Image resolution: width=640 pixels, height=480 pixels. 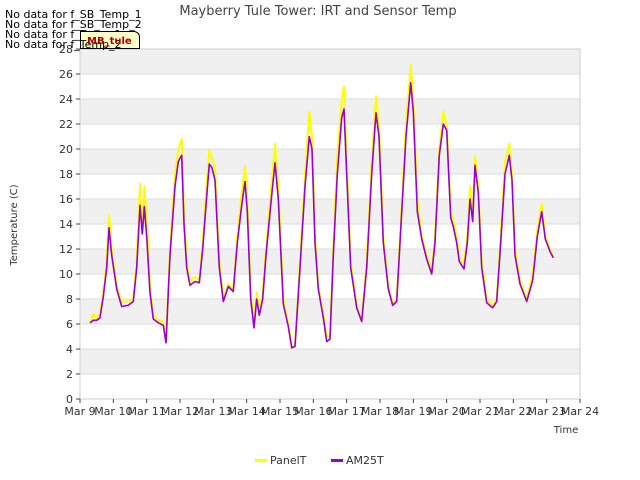 I want to click on y-tick-label: 8, so click(x=69, y=299).